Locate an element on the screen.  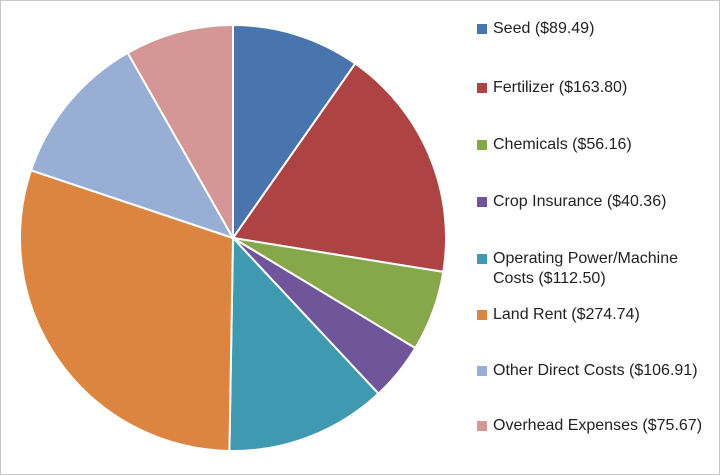
pie-slice-other-direct-costs is located at coordinates (132, 145).